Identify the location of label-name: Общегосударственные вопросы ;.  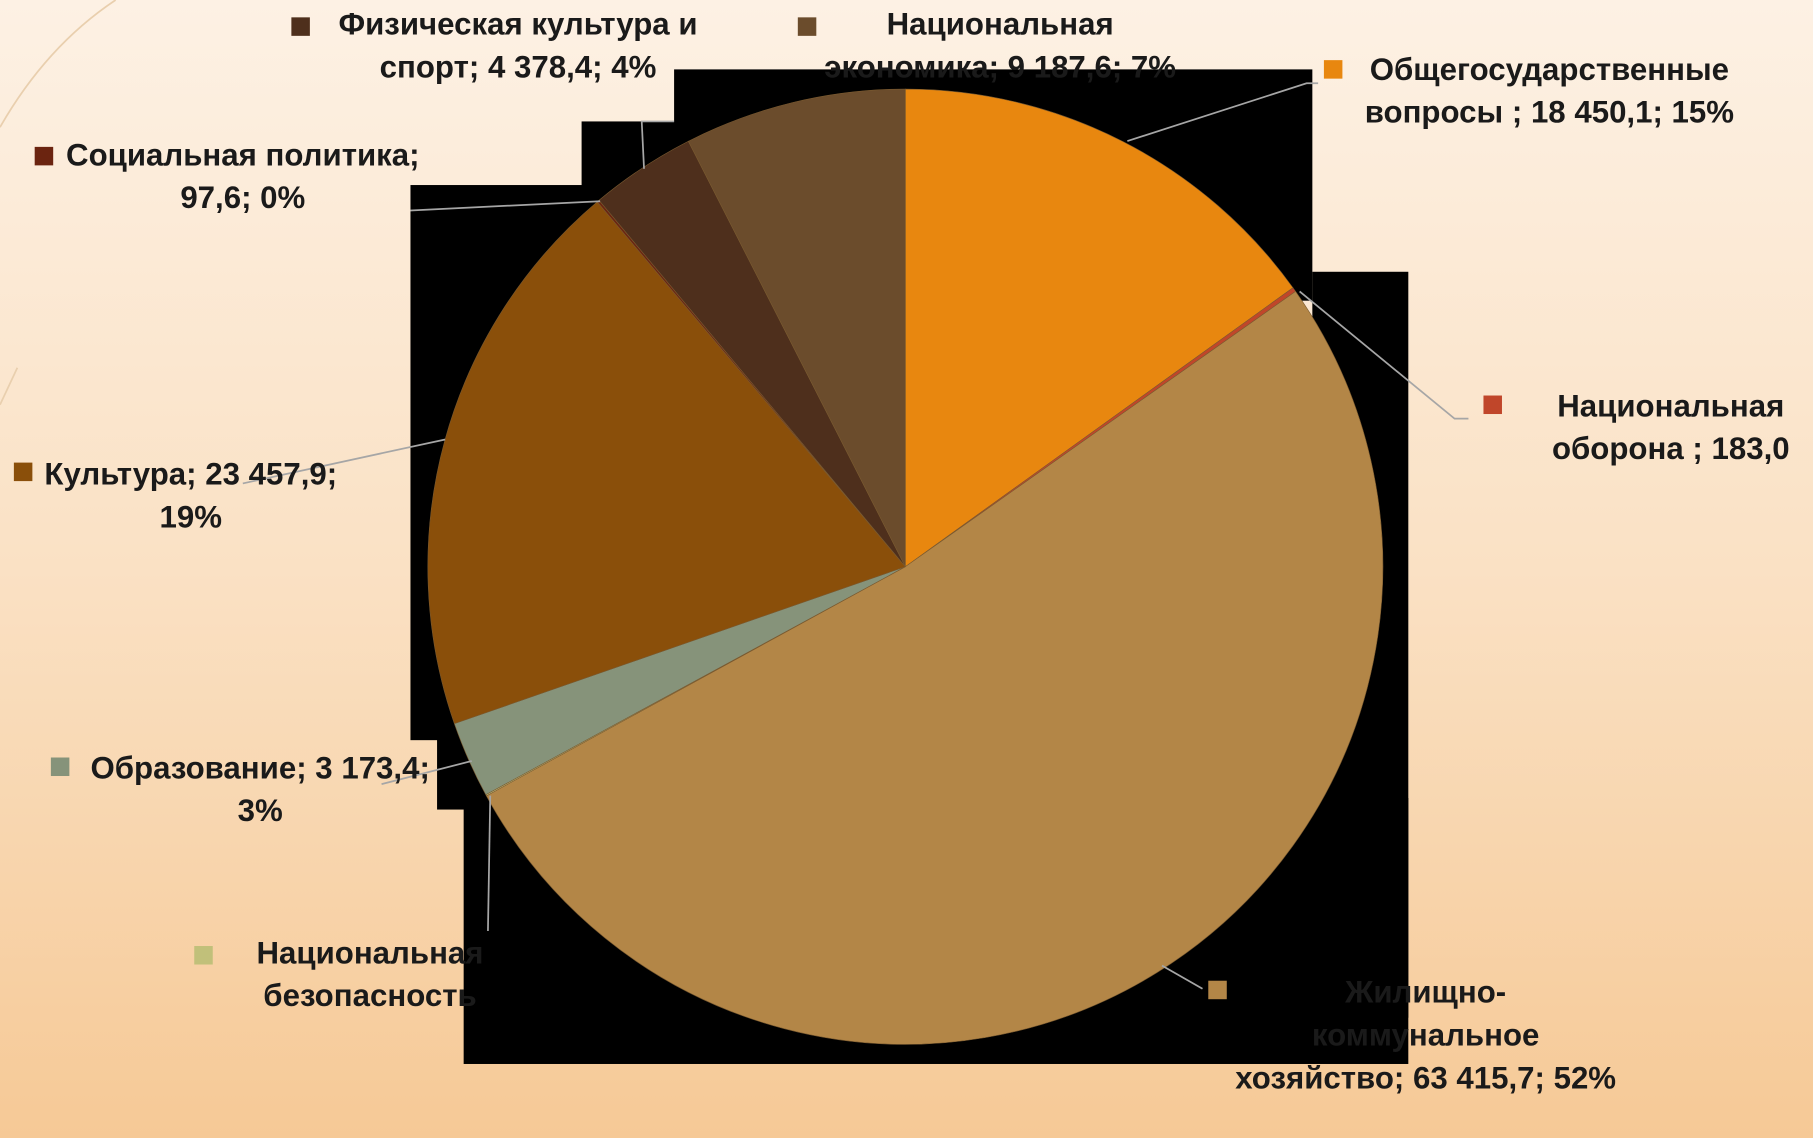
(1546, 91).